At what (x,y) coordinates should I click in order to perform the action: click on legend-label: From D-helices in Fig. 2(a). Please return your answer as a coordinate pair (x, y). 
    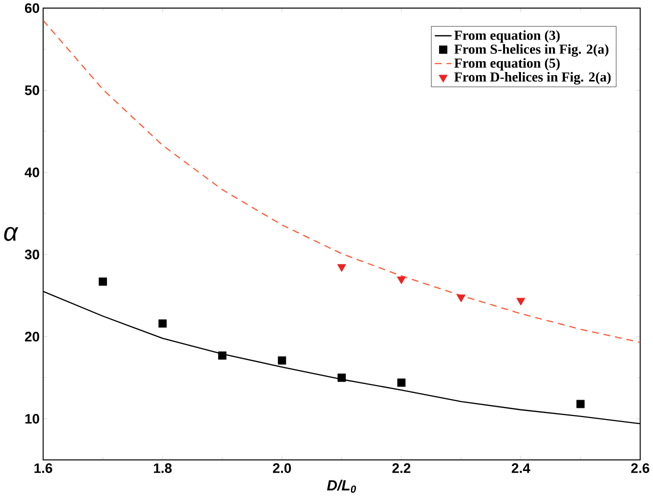
    Looking at the image, I should click on (532, 78).